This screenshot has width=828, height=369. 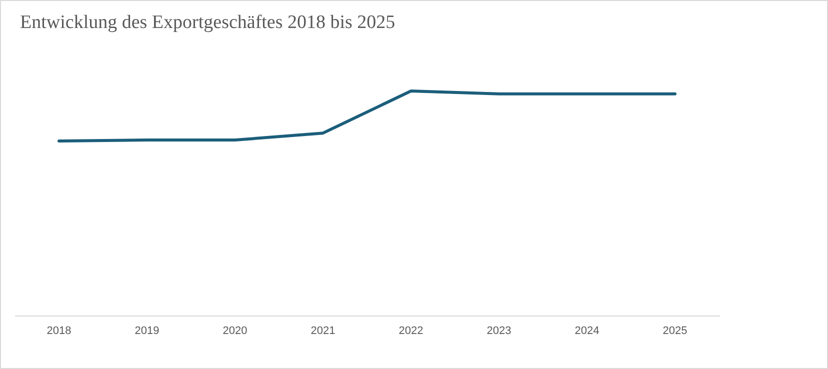 I want to click on x-tick-label: 2022, so click(x=411, y=331).